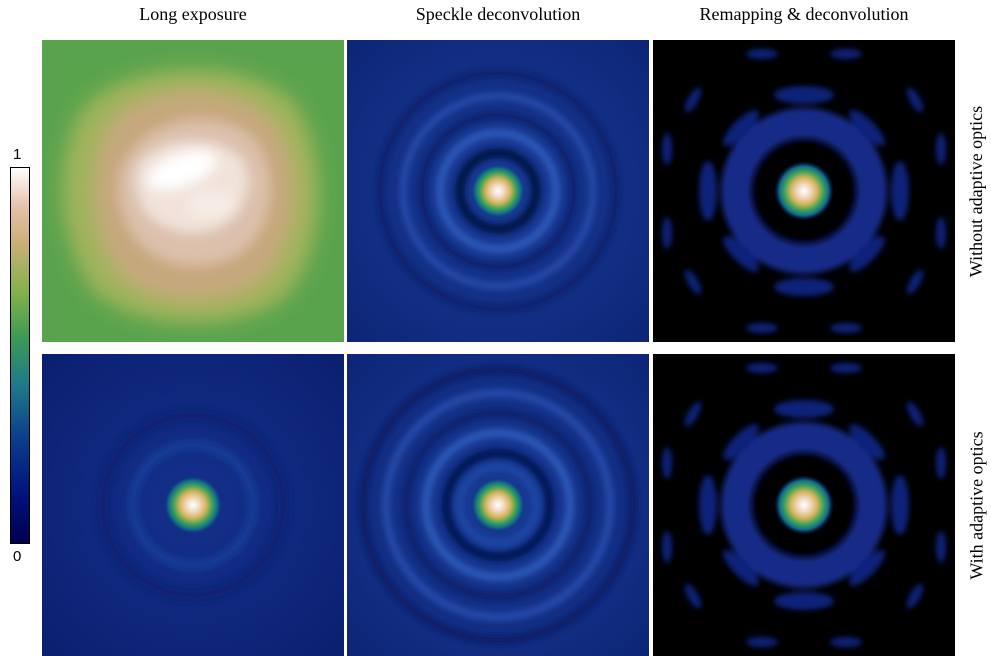 The height and width of the screenshot is (656, 991). Describe the element at coordinates (193, 505) in the screenshot. I see `panel-long-exposure-with-ao` at that location.